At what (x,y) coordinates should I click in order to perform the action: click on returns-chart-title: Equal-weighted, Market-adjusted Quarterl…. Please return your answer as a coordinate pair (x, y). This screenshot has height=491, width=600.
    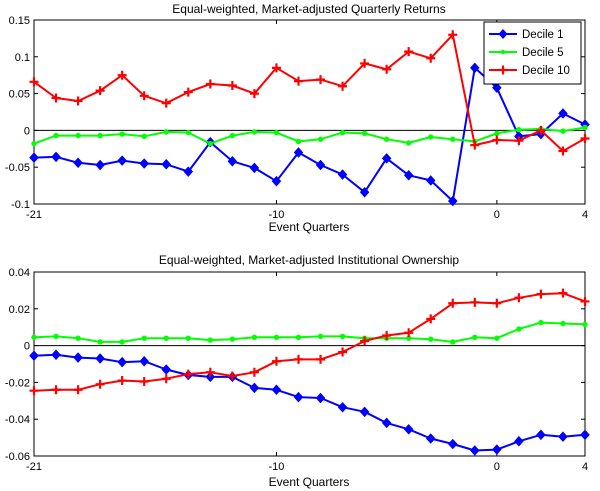
    Looking at the image, I should click on (308, 9).